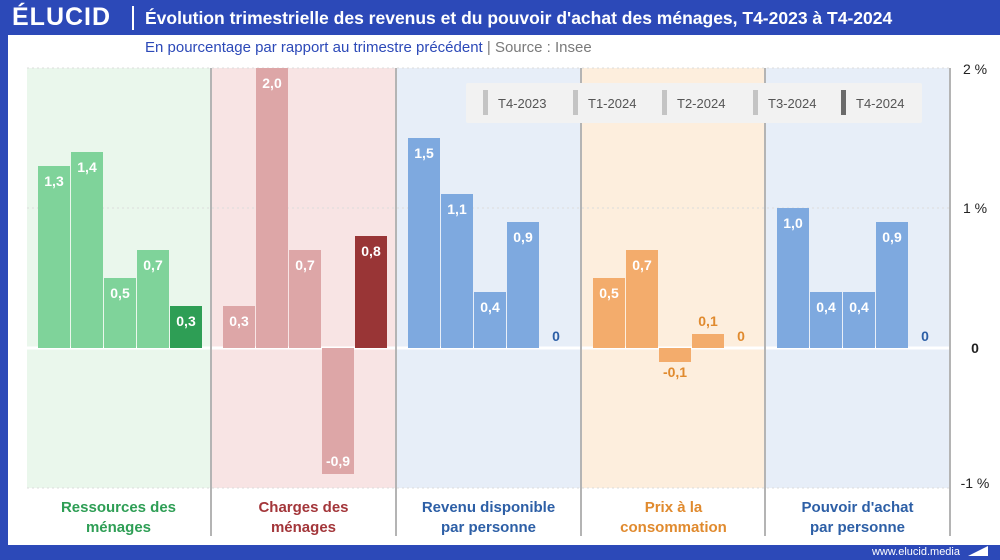 Image resolution: width=1000 pixels, height=560 pixels. I want to click on bar-value-label-2-4: -0,9, so click(338, 461).